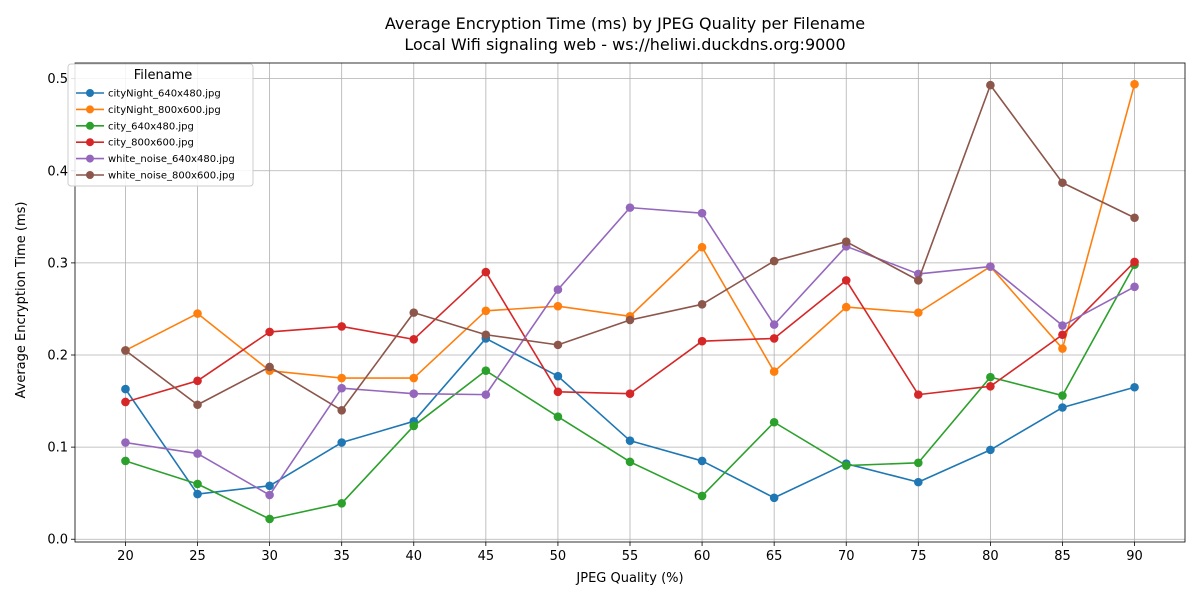 The width and height of the screenshot is (1200, 600). What do you see at coordinates (164, 94) in the screenshot?
I see `legend-label: cityNight_640x480.jpg` at bounding box center [164, 94].